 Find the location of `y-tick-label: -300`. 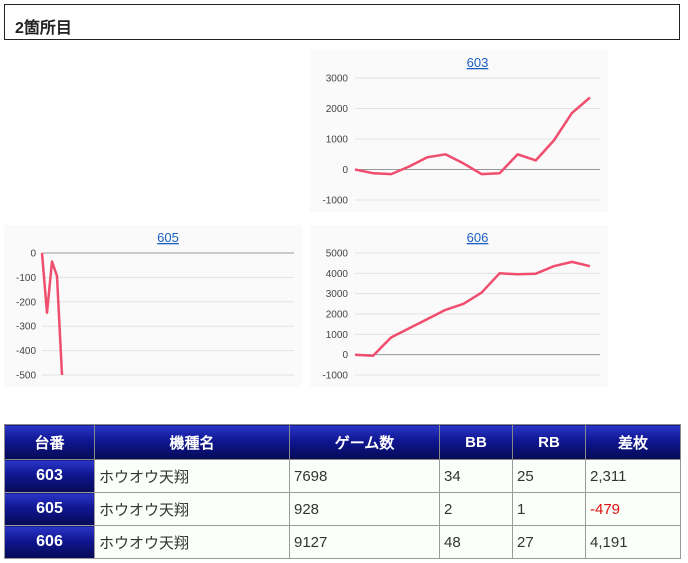

y-tick-label: -300 is located at coordinates (26, 327).